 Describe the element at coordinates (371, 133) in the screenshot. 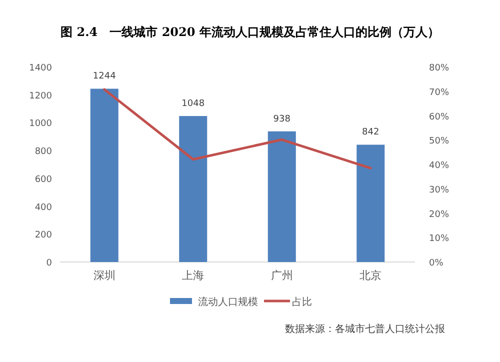

I see `data-label: 842` at that location.